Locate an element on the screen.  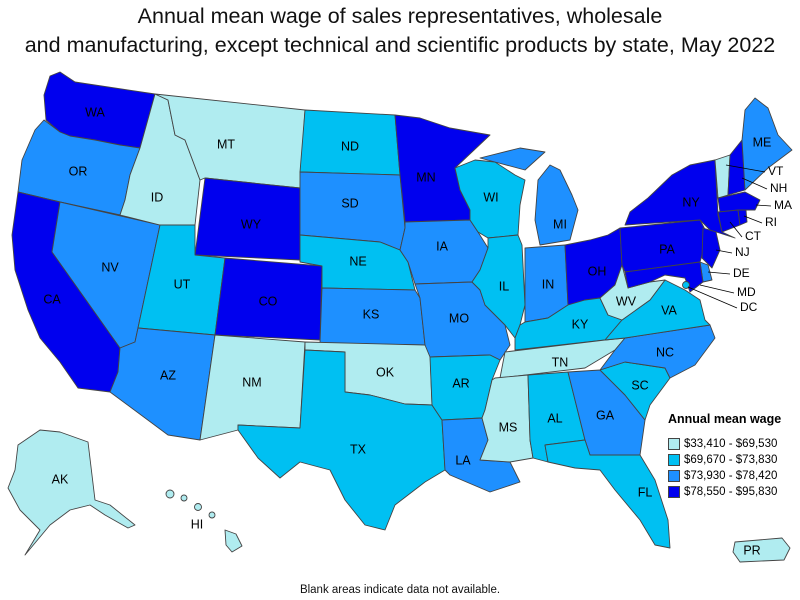
legend-title: Annual mean wage is located at coordinates (725, 419).